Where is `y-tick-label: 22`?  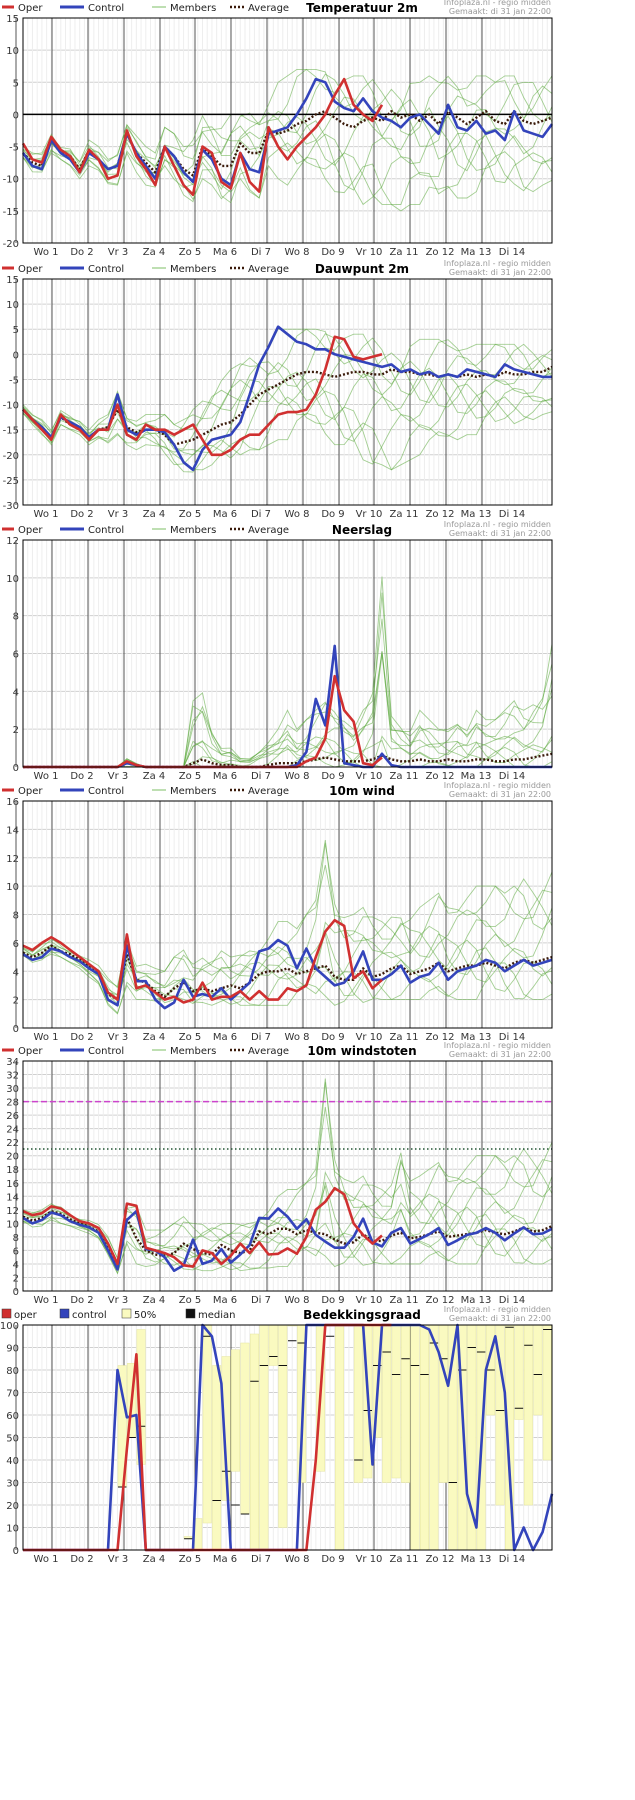 y-tick-label: 22 is located at coordinates (12, 1143).